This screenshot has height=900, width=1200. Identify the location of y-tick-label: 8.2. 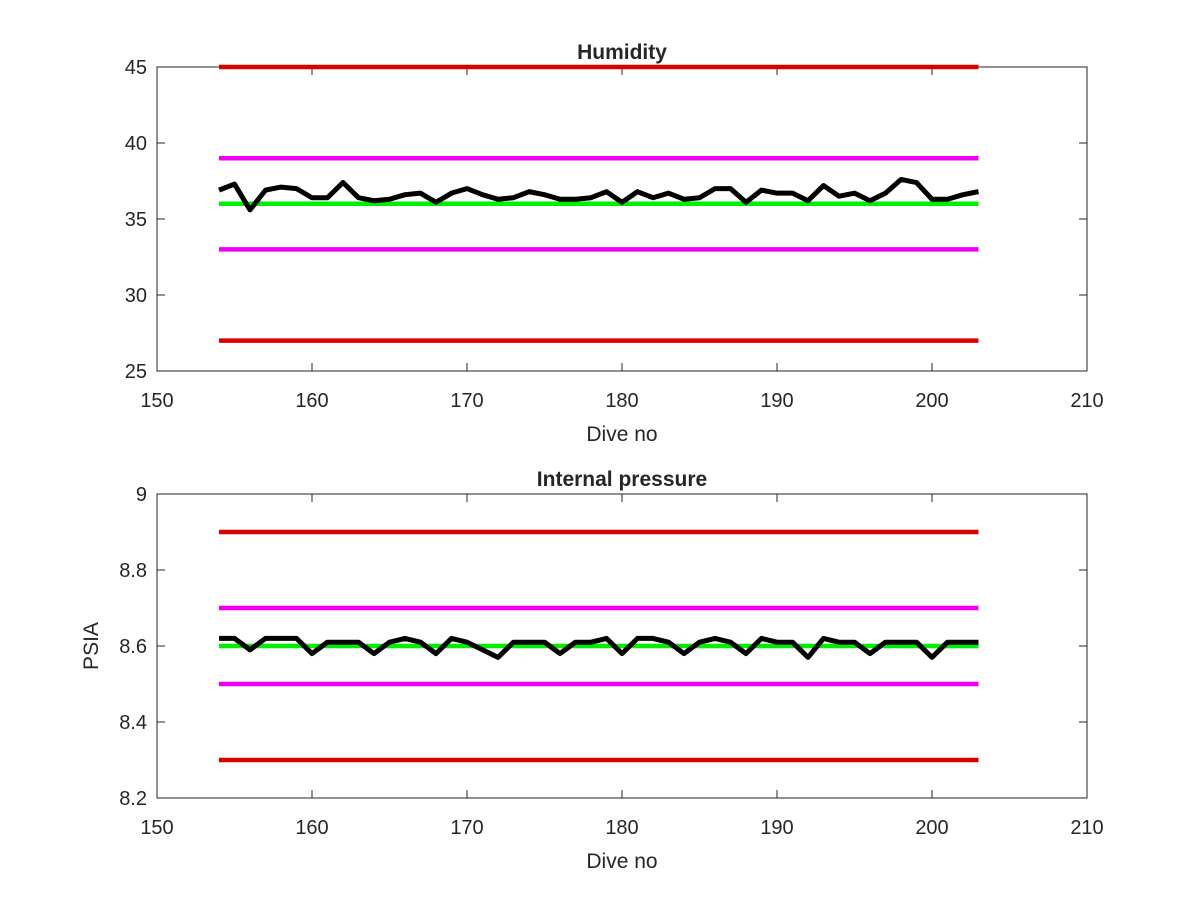
(133, 799).